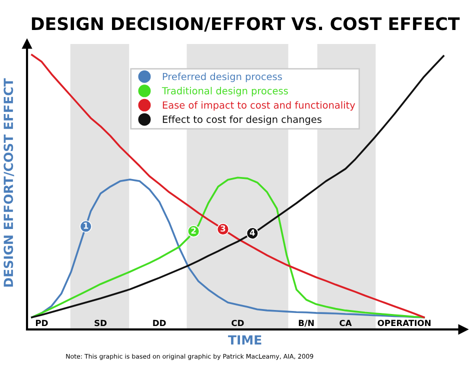 This screenshot has height=366, width=474. I want to click on x-tick-label: OPERATION, so click(404, 323).